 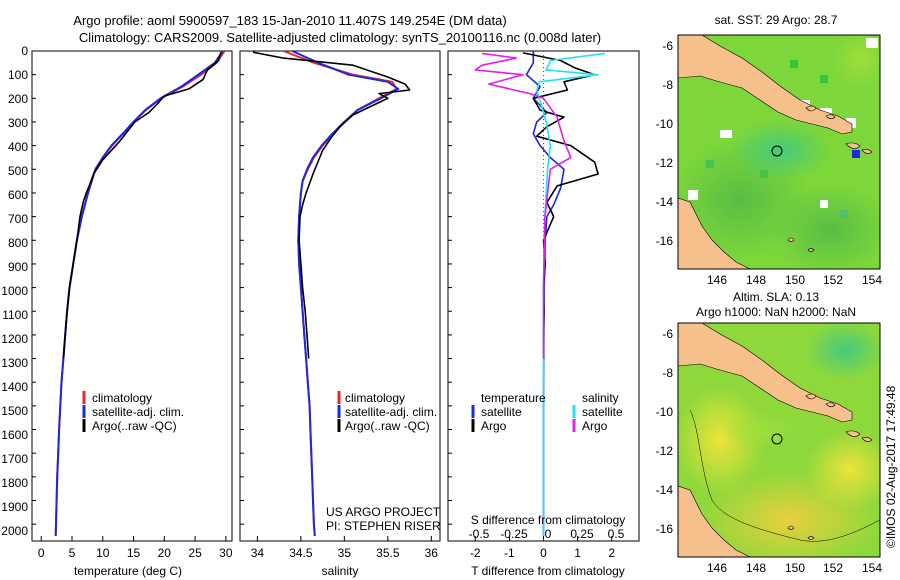 What do you see at coordinates (18, 219) in the screenshot?
I see `depth-tick: 700` at bounding box center [18, 219].